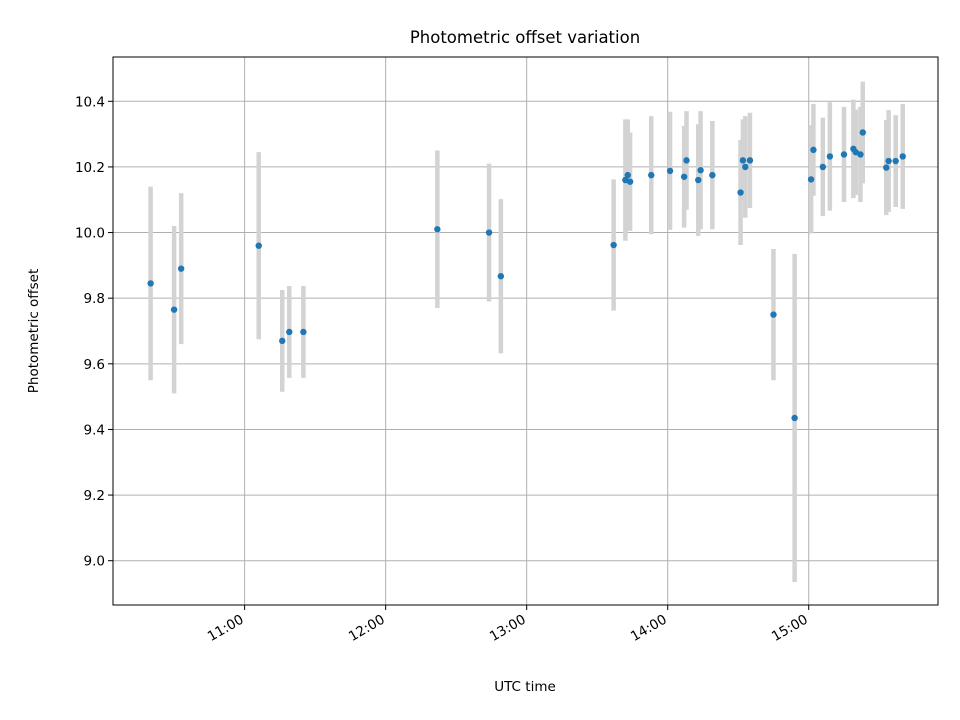 This screenshot has height=720, width=960. I want to click on x-tick-label: 13:00, so click(508, 628).